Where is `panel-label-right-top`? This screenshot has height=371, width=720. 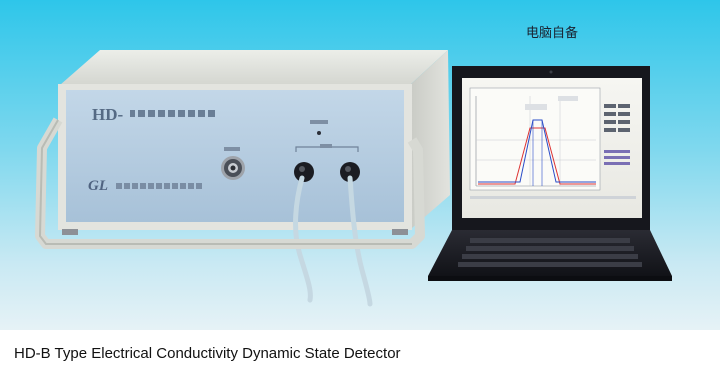
panel-label-right-top is located at coordinates (319, 122).